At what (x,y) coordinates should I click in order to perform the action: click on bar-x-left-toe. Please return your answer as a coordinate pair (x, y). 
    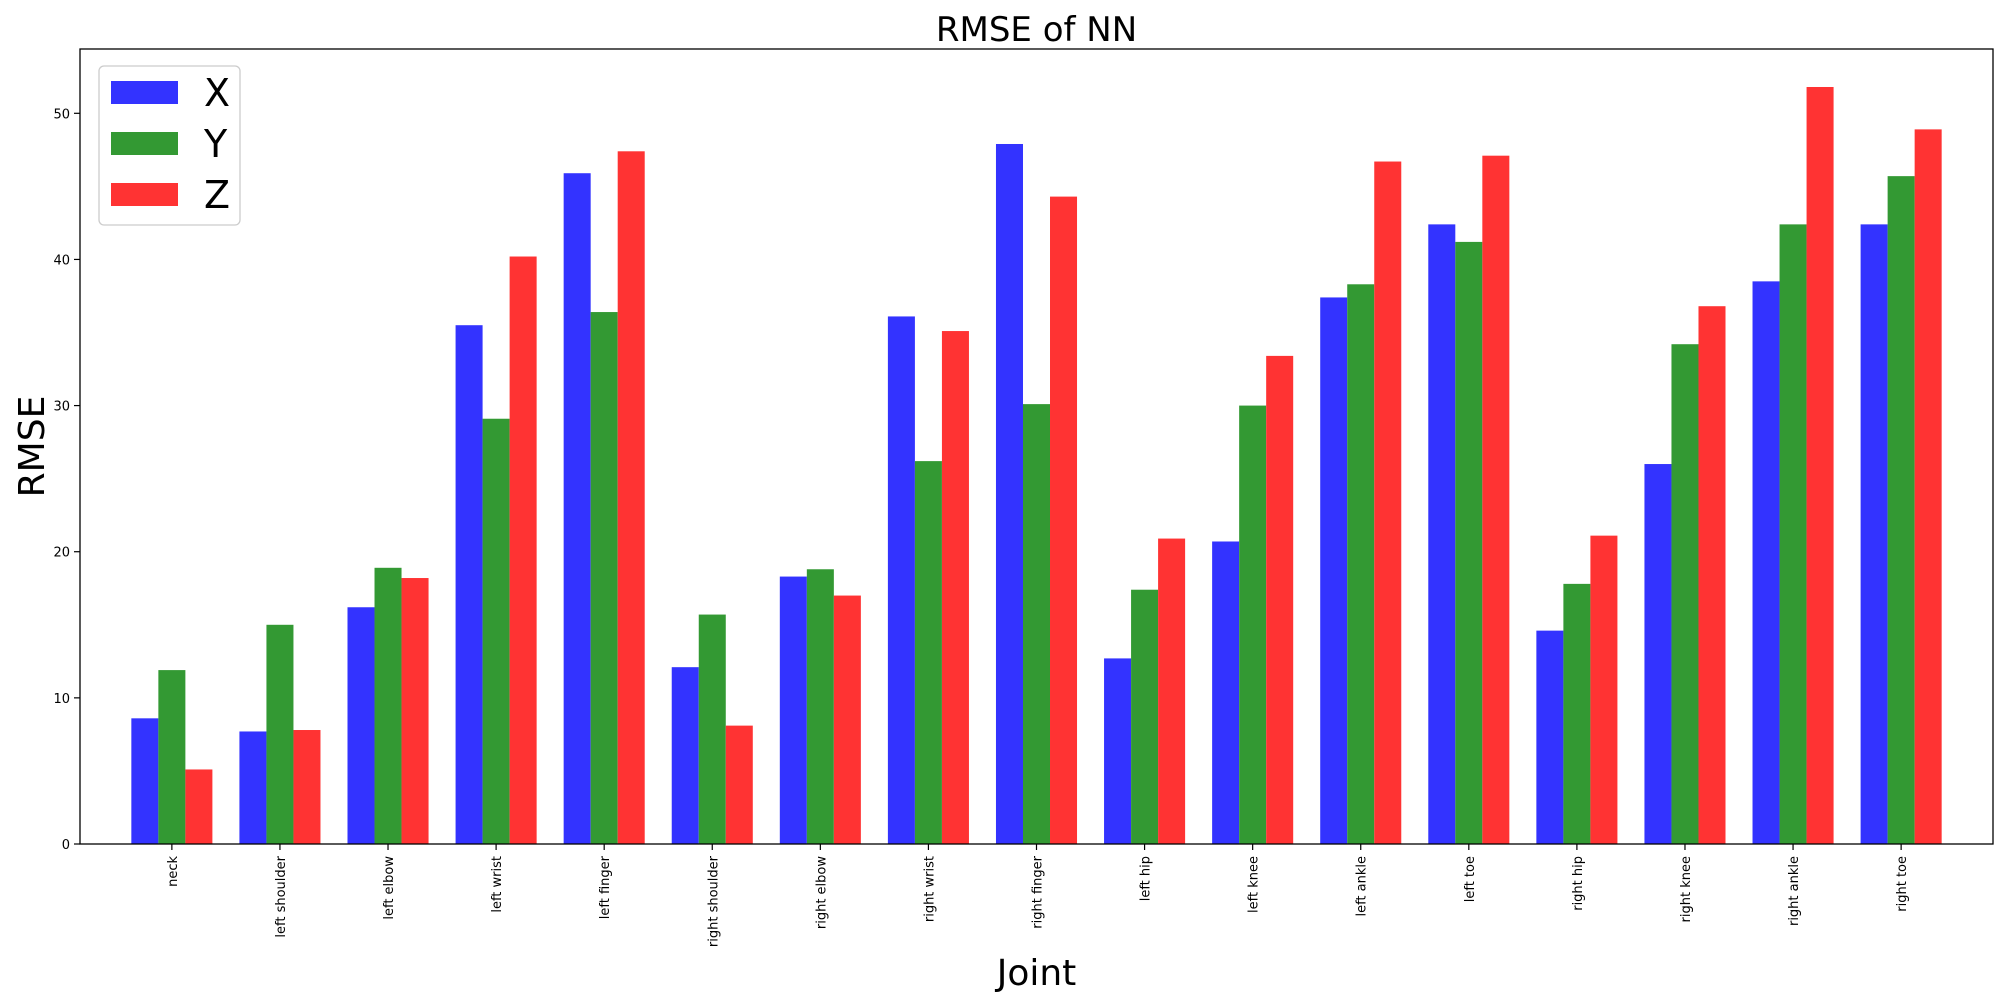
    Looking at the image, I should click on (1442, 534).